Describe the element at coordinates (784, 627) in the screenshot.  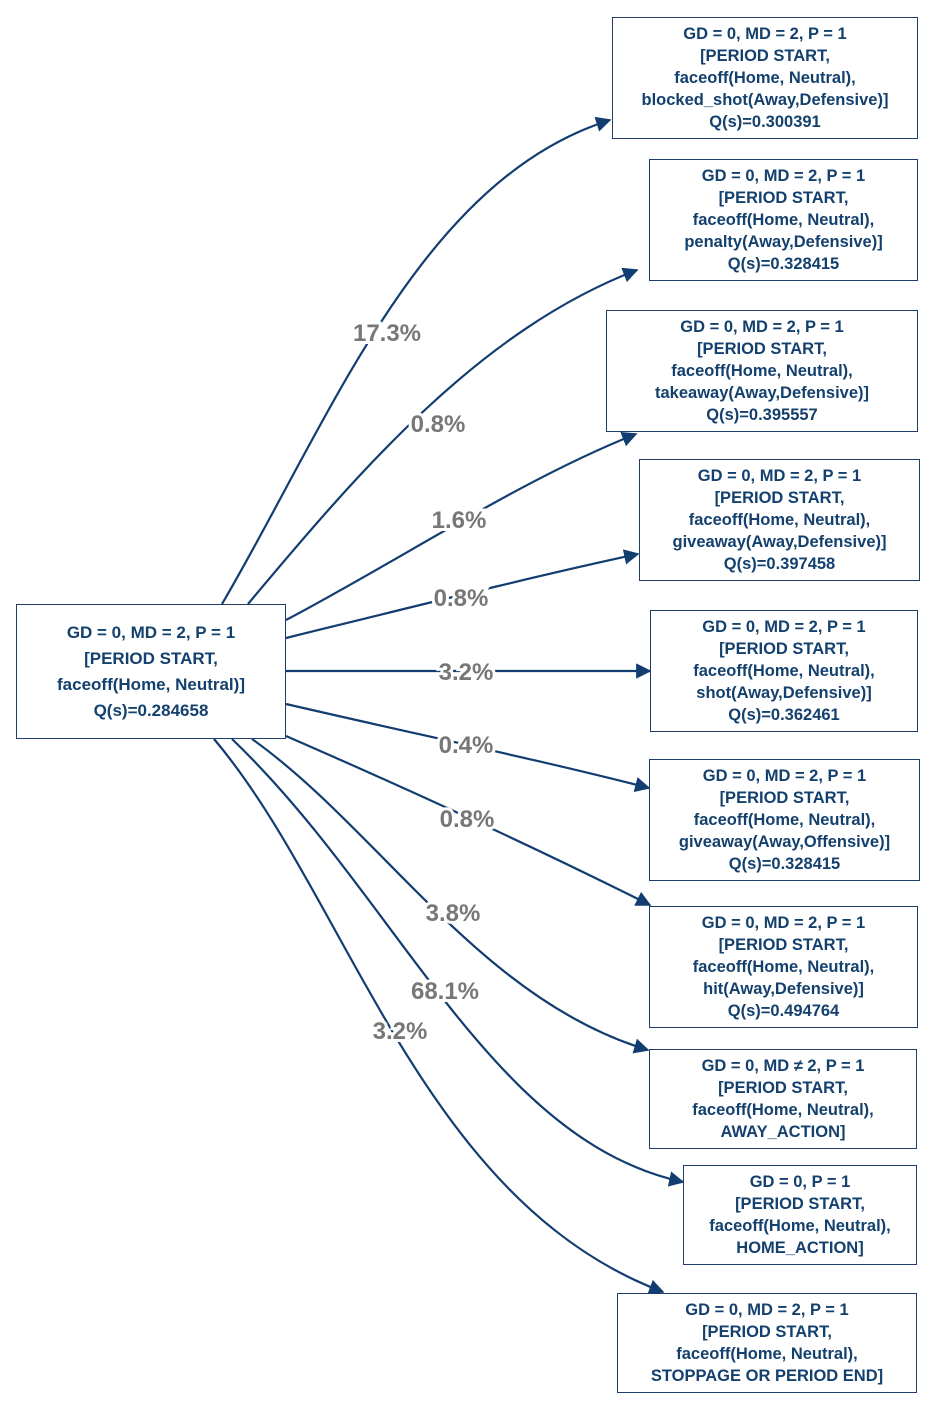
I see `target-state-node-5-line-1: GD = 0, MD = 2, P = 1` at that location.